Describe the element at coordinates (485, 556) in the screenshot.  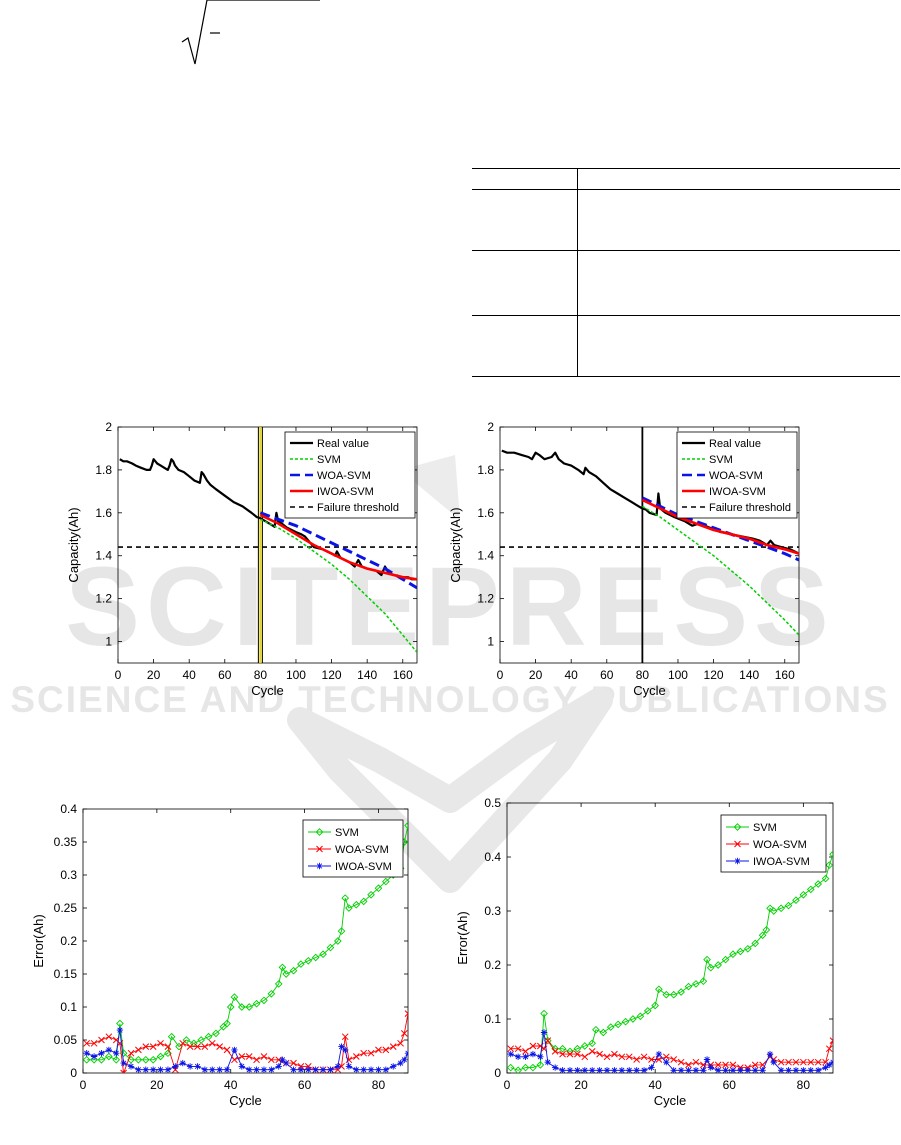
I see `y-tick-label: 1.4` at that location.